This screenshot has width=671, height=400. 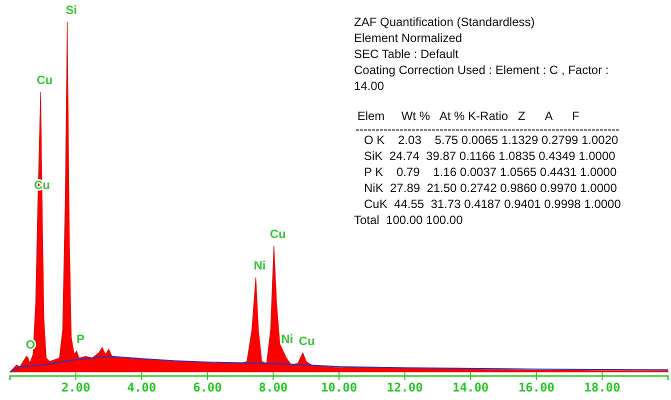 I want to click on annotation: Elem Wt % At % K-Ratio Z A F, so click(x=467, y=116).